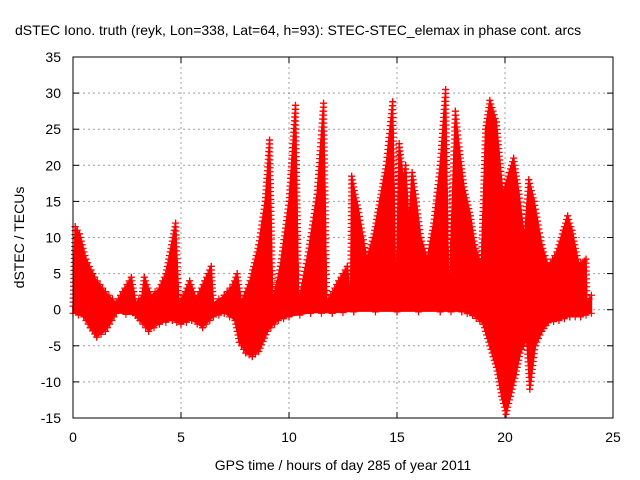  What do you see at coordinates (53, 129) in the screenshot?
I see `y-tick-label: 25` at bounding box center [53, 129].